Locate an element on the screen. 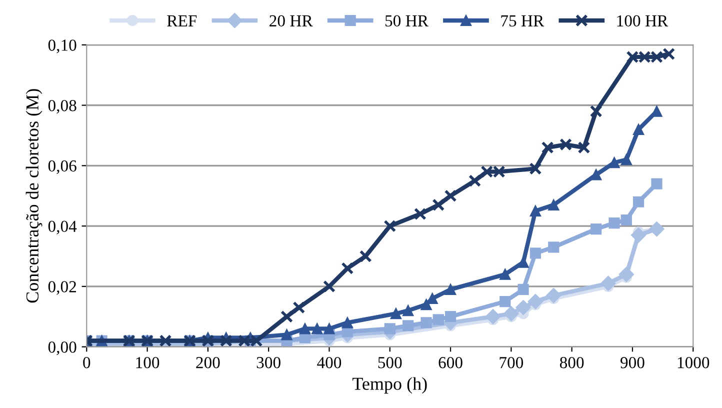 The image size is (722, 408). y-tick-label: 0,08 is located at coordinates (62, 107).